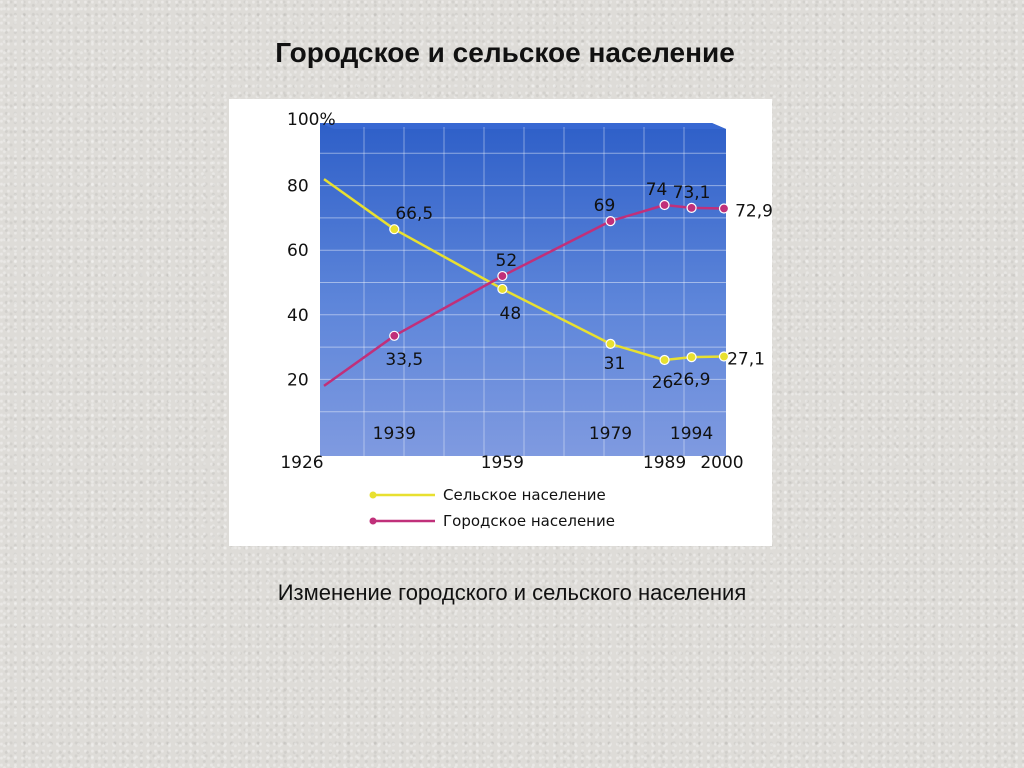  What do you see at coordinates (657, 190) in the screenshot?
I see `urban-data-label: 74` at bounding box center [657, 190].